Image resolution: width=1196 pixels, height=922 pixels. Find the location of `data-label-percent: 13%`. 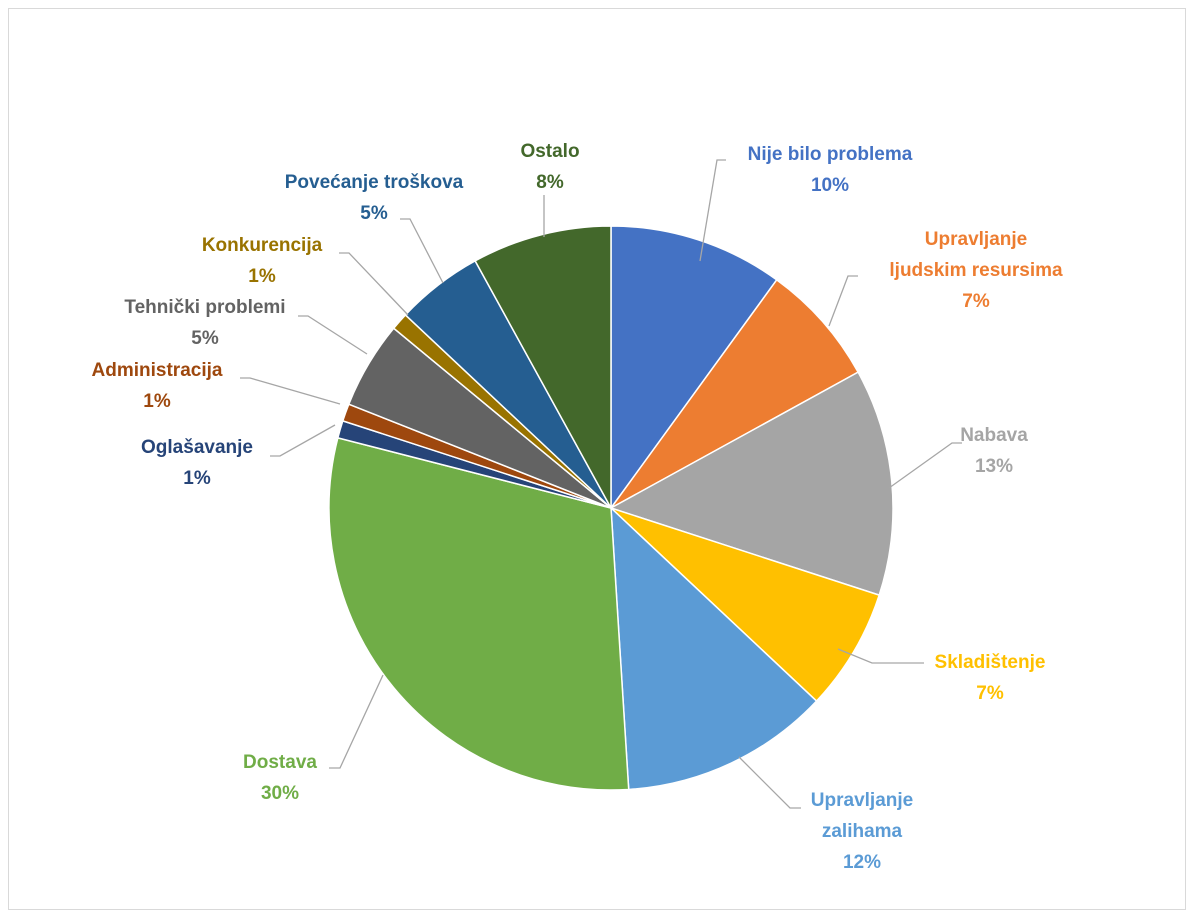

data-label-percent: 13% is located at coordinates (994, 466).